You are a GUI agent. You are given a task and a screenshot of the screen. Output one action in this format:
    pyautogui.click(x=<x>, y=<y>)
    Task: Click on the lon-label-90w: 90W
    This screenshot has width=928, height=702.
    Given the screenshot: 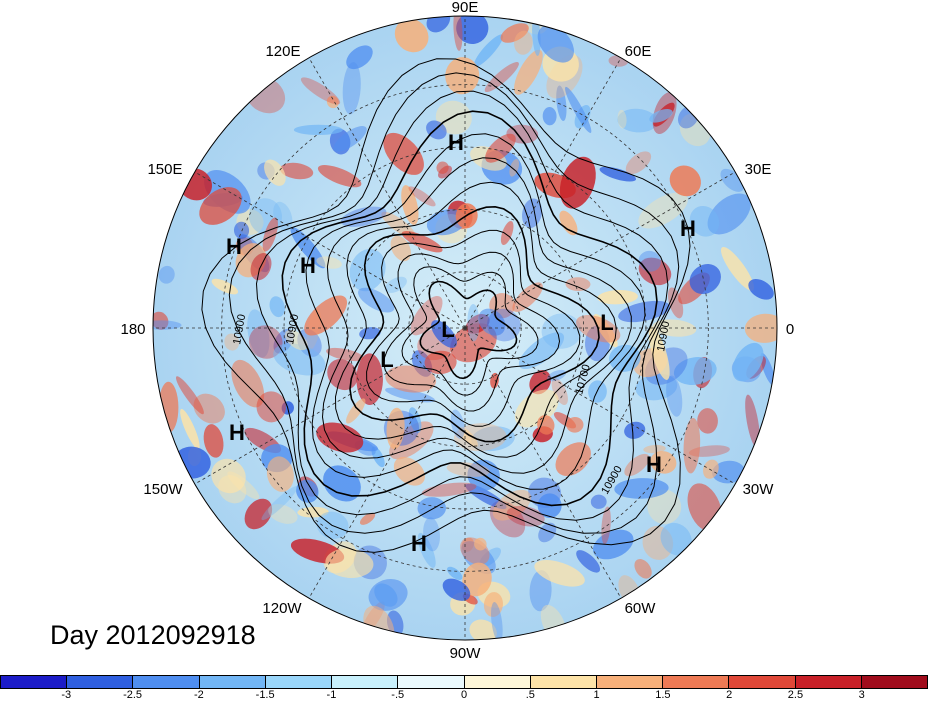 What is the action you would take?
    pyautogui.click(x=466, y=653)
    